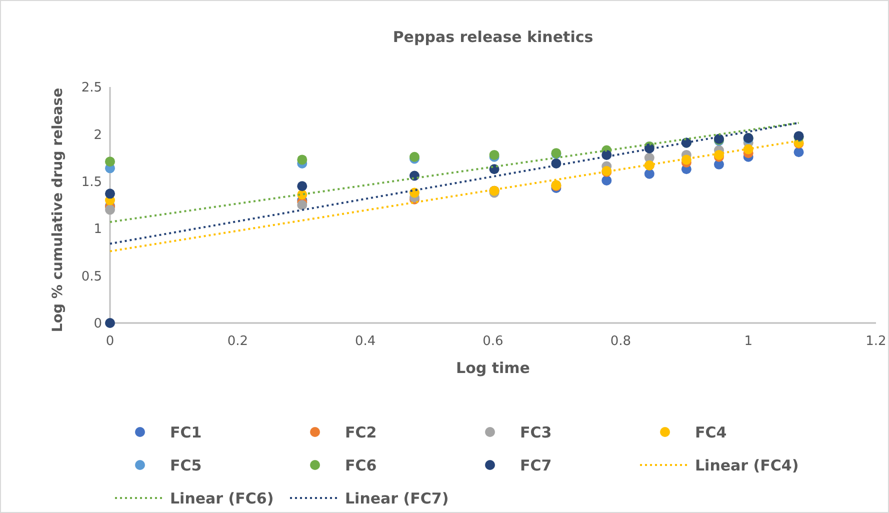 Image resolution: width=889 pixels, height=513 pixels. Describe the element at coordinates (621, 341) in the screenshot. I see `x-tick-label: 0.8` at that location.